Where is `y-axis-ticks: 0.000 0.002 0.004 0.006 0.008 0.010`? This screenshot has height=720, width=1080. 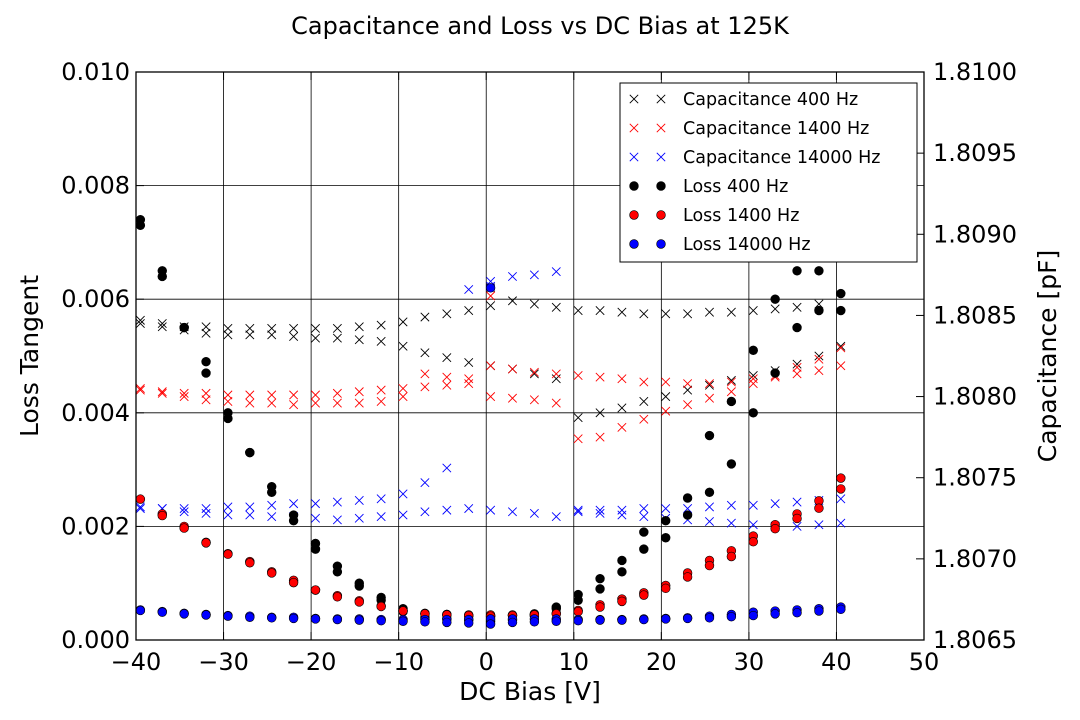
y-axis-ticks: 0.000 0.002 0.004 0.006 0.008 0.010 is located at coordinates (102, 356).